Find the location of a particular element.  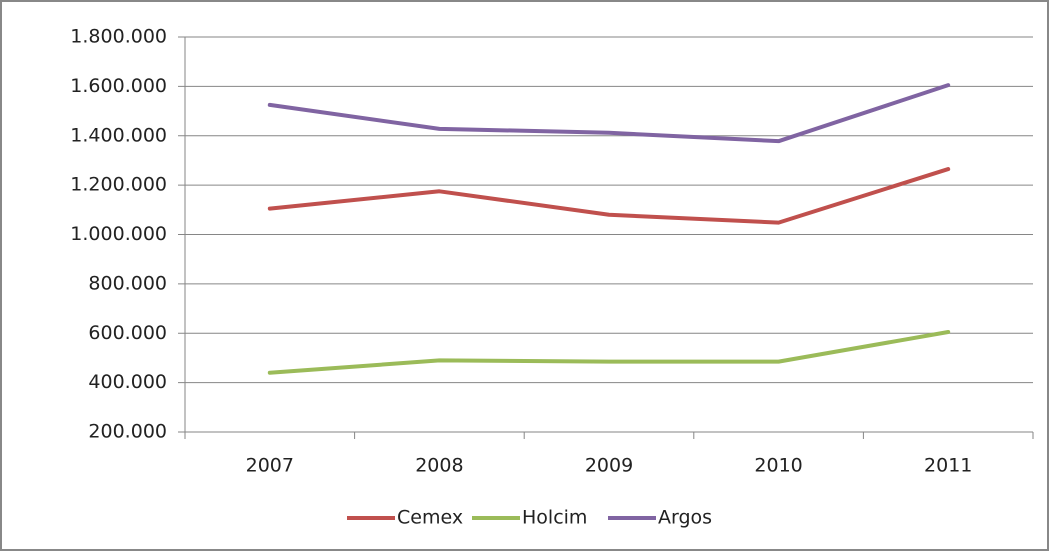

y-tick-label: 1.600.000 is located at coordinates (118, 86).